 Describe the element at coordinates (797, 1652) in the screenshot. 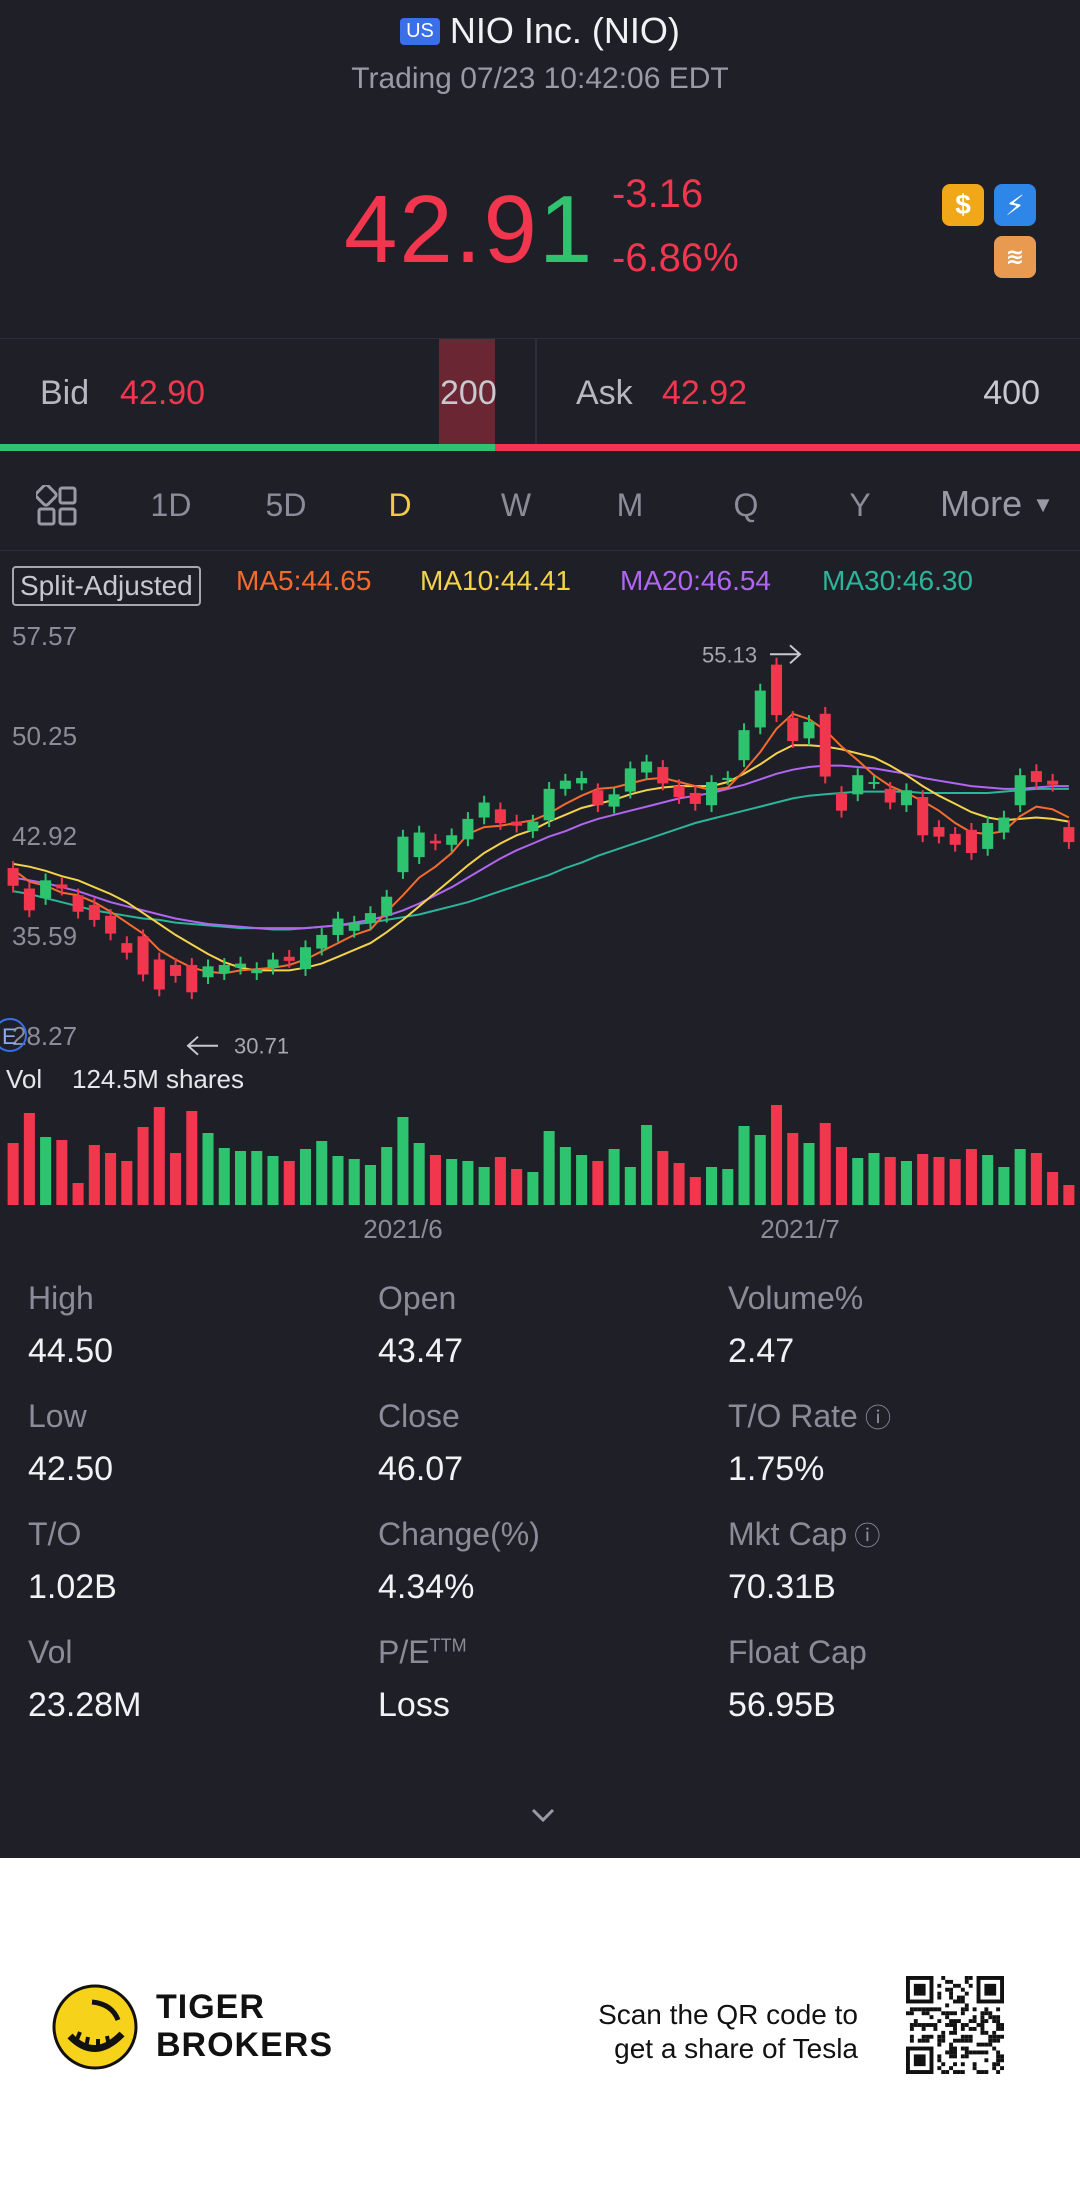

I see `stat-label-float-cap: Float Cap` at that location.